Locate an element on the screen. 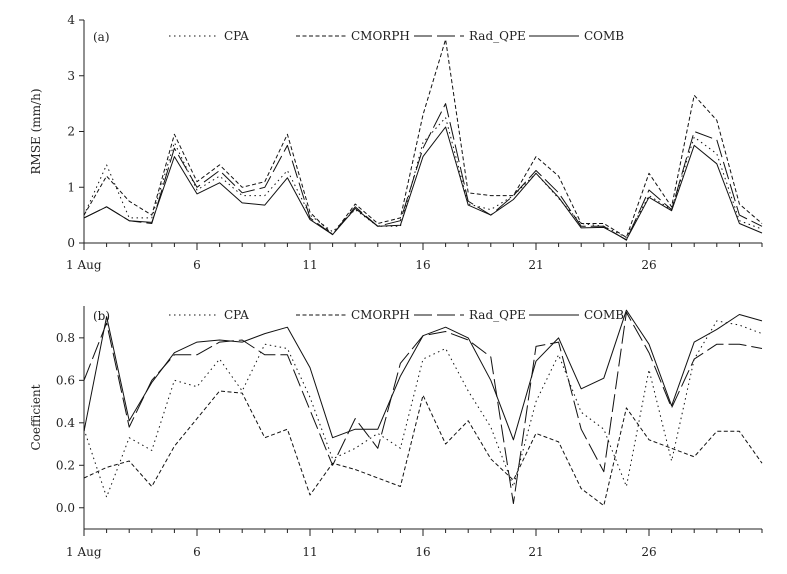  y-tick-label: 0.6 is located at coordinates (65, 380).